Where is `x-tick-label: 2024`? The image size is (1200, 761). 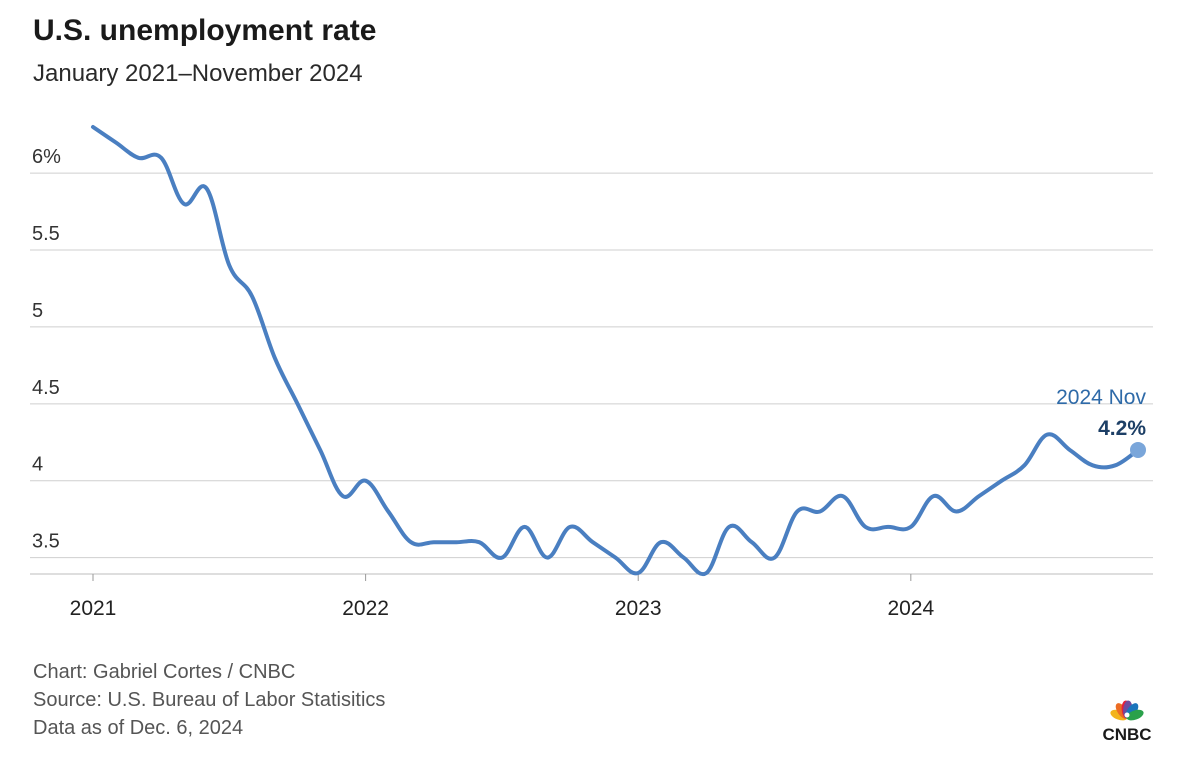 x-tick-label: 2024 is located at coordinates (910, 608).